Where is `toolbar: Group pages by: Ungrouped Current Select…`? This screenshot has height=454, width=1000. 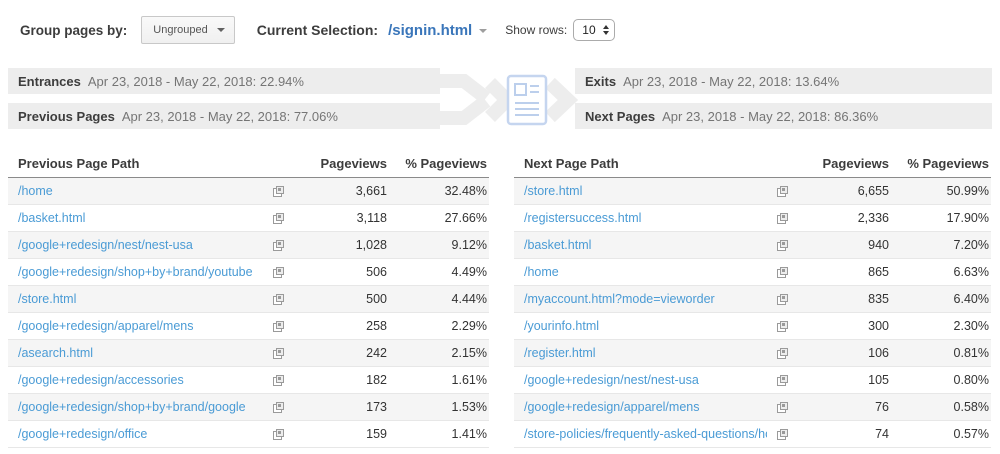 toolbar: Group pages by: Ungrouped Current Select… is located at coordinates (318, 30).